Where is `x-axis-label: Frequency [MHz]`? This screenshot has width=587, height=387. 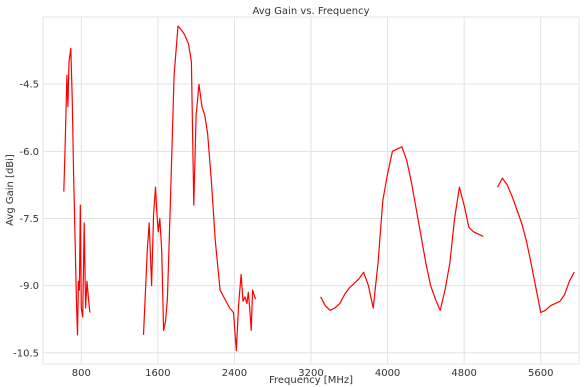 x-axis-label: Frequency [MHz] is located at coordinates (311, 380).